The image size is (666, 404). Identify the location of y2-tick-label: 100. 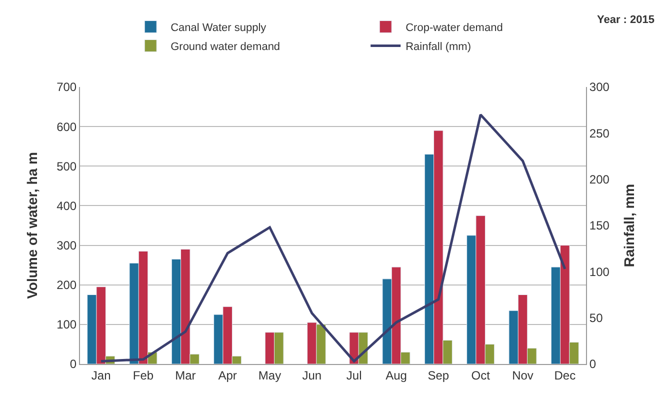
(599, 271).